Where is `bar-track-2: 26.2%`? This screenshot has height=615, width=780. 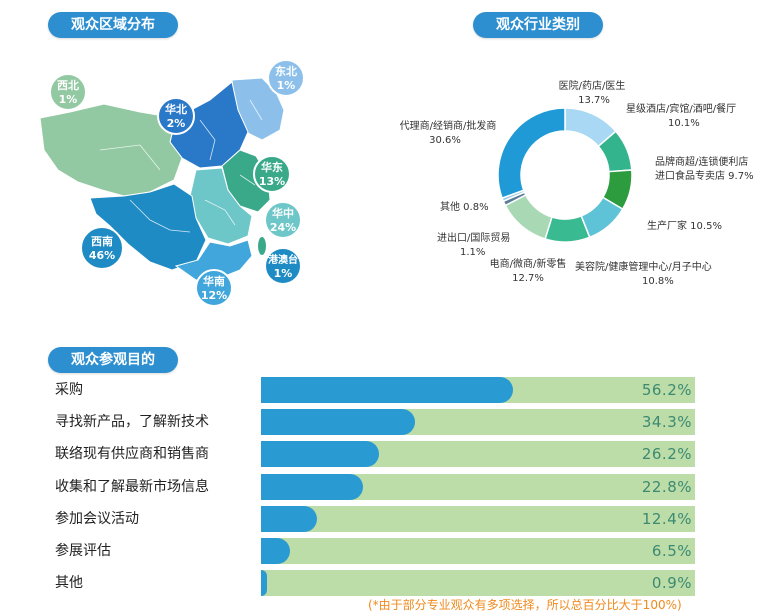
bar-track-2: 26.2% is located at coordinates (478, 454).